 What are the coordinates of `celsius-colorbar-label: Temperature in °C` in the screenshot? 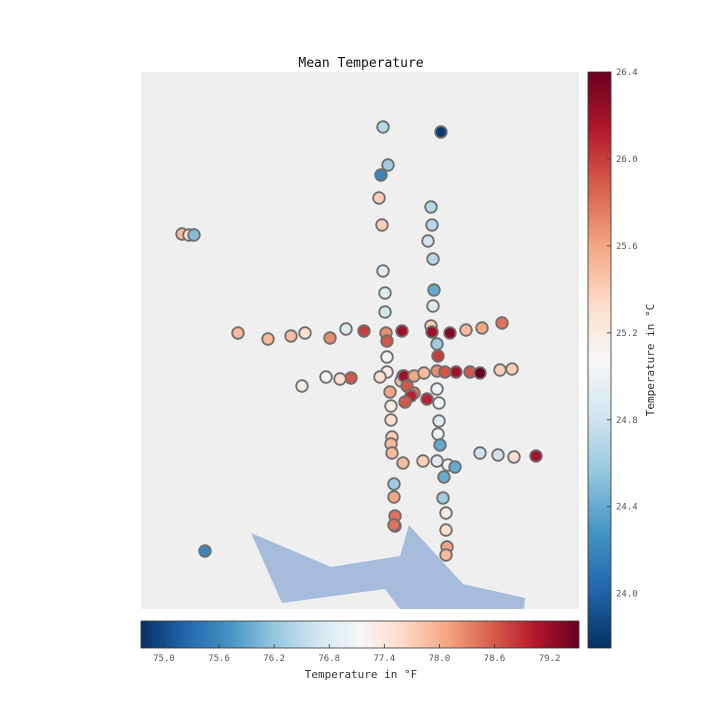 It's located at (650, 360).